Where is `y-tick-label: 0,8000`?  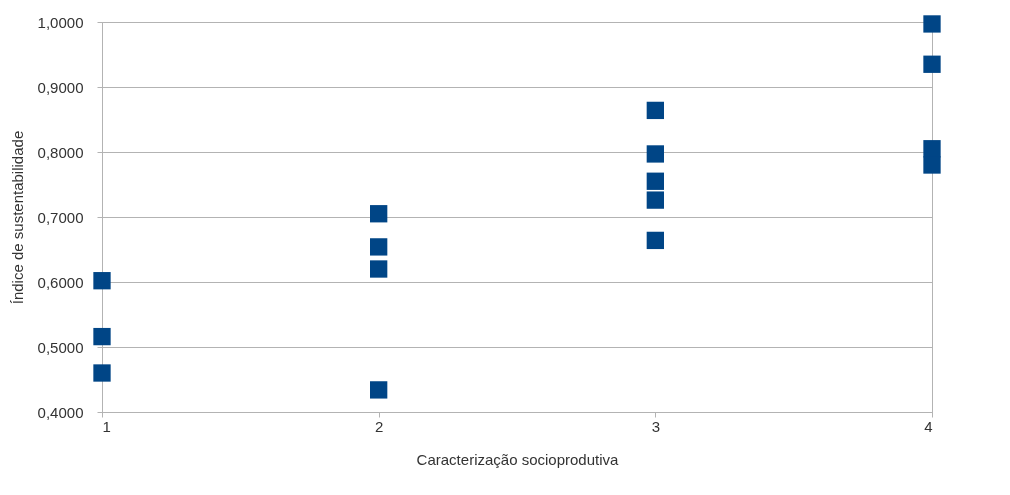
y-tick-label: 0,8000 is located at coordinates (60, 152).